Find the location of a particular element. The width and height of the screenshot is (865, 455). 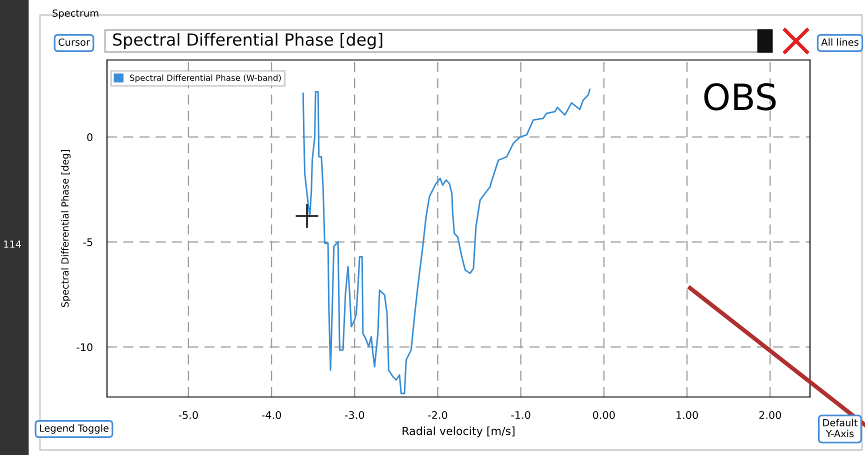

x-tick-label: -3.0 is located at coordinates (354, 415).